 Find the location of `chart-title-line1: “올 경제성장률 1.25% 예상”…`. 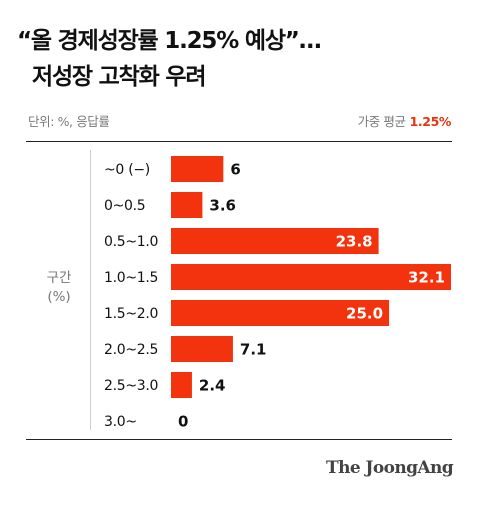

chart-title-line1: “올 경제성장률 1.25% 예상”… is located at coordinates (169, 41).